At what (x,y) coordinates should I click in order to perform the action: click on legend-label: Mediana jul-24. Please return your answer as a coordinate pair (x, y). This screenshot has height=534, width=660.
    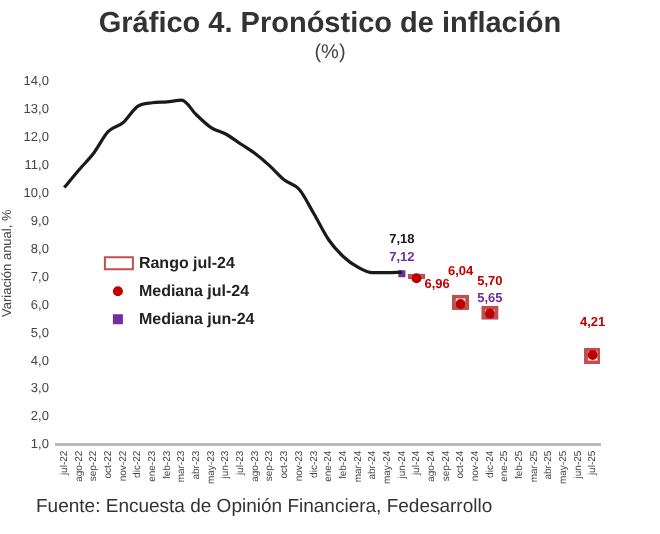
    Looking at the image, I should click on (194, 290).